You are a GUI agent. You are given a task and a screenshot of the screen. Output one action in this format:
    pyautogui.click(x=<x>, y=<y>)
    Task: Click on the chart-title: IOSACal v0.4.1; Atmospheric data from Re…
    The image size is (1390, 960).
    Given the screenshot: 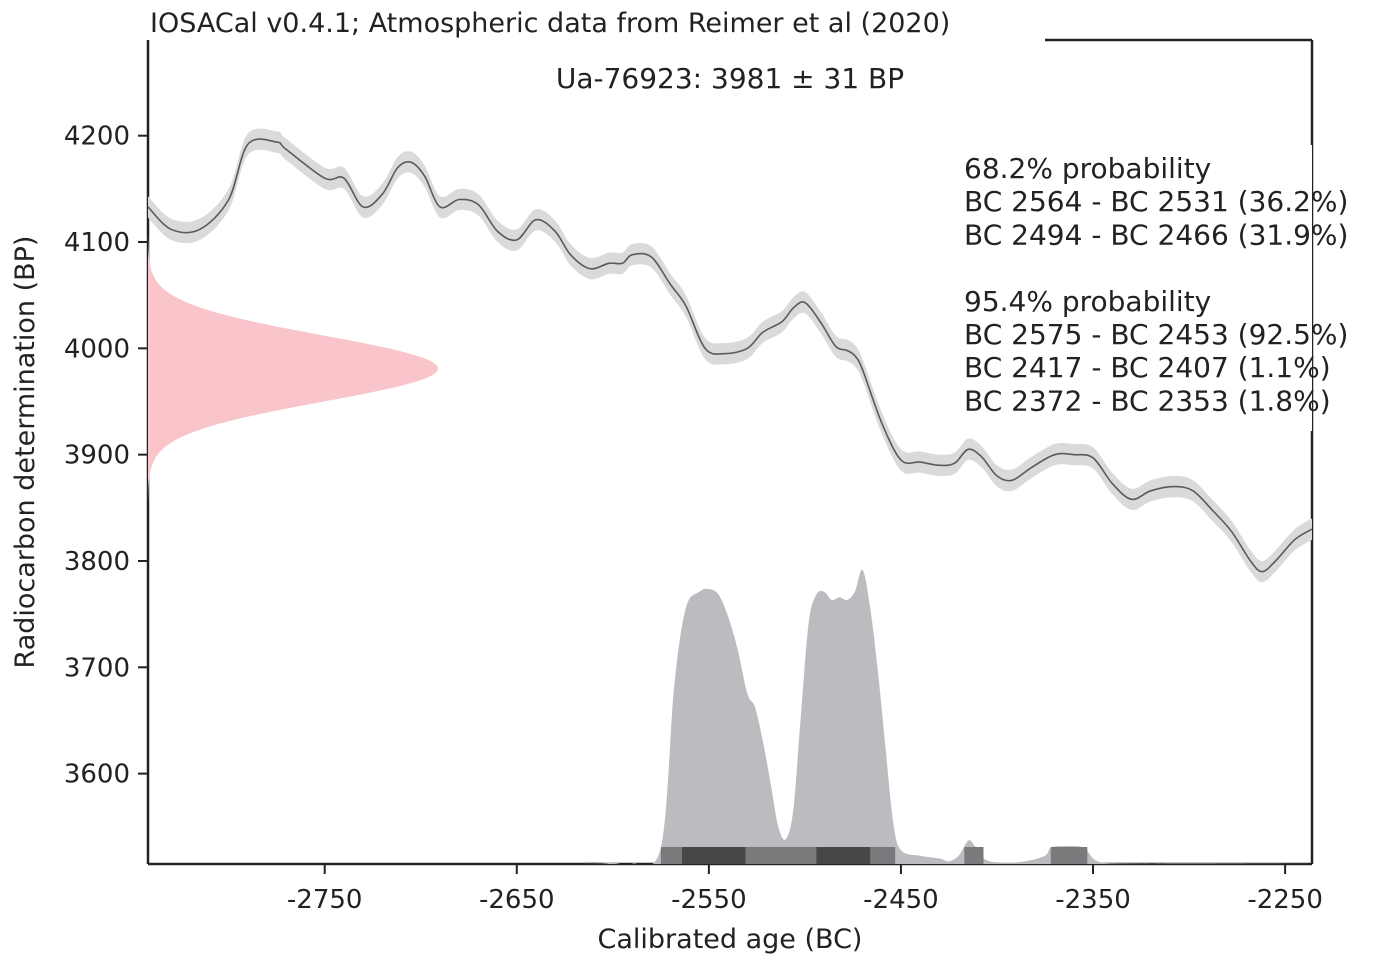 What is the action you would take?
    pyautogui.click(x=550, y=23)
    